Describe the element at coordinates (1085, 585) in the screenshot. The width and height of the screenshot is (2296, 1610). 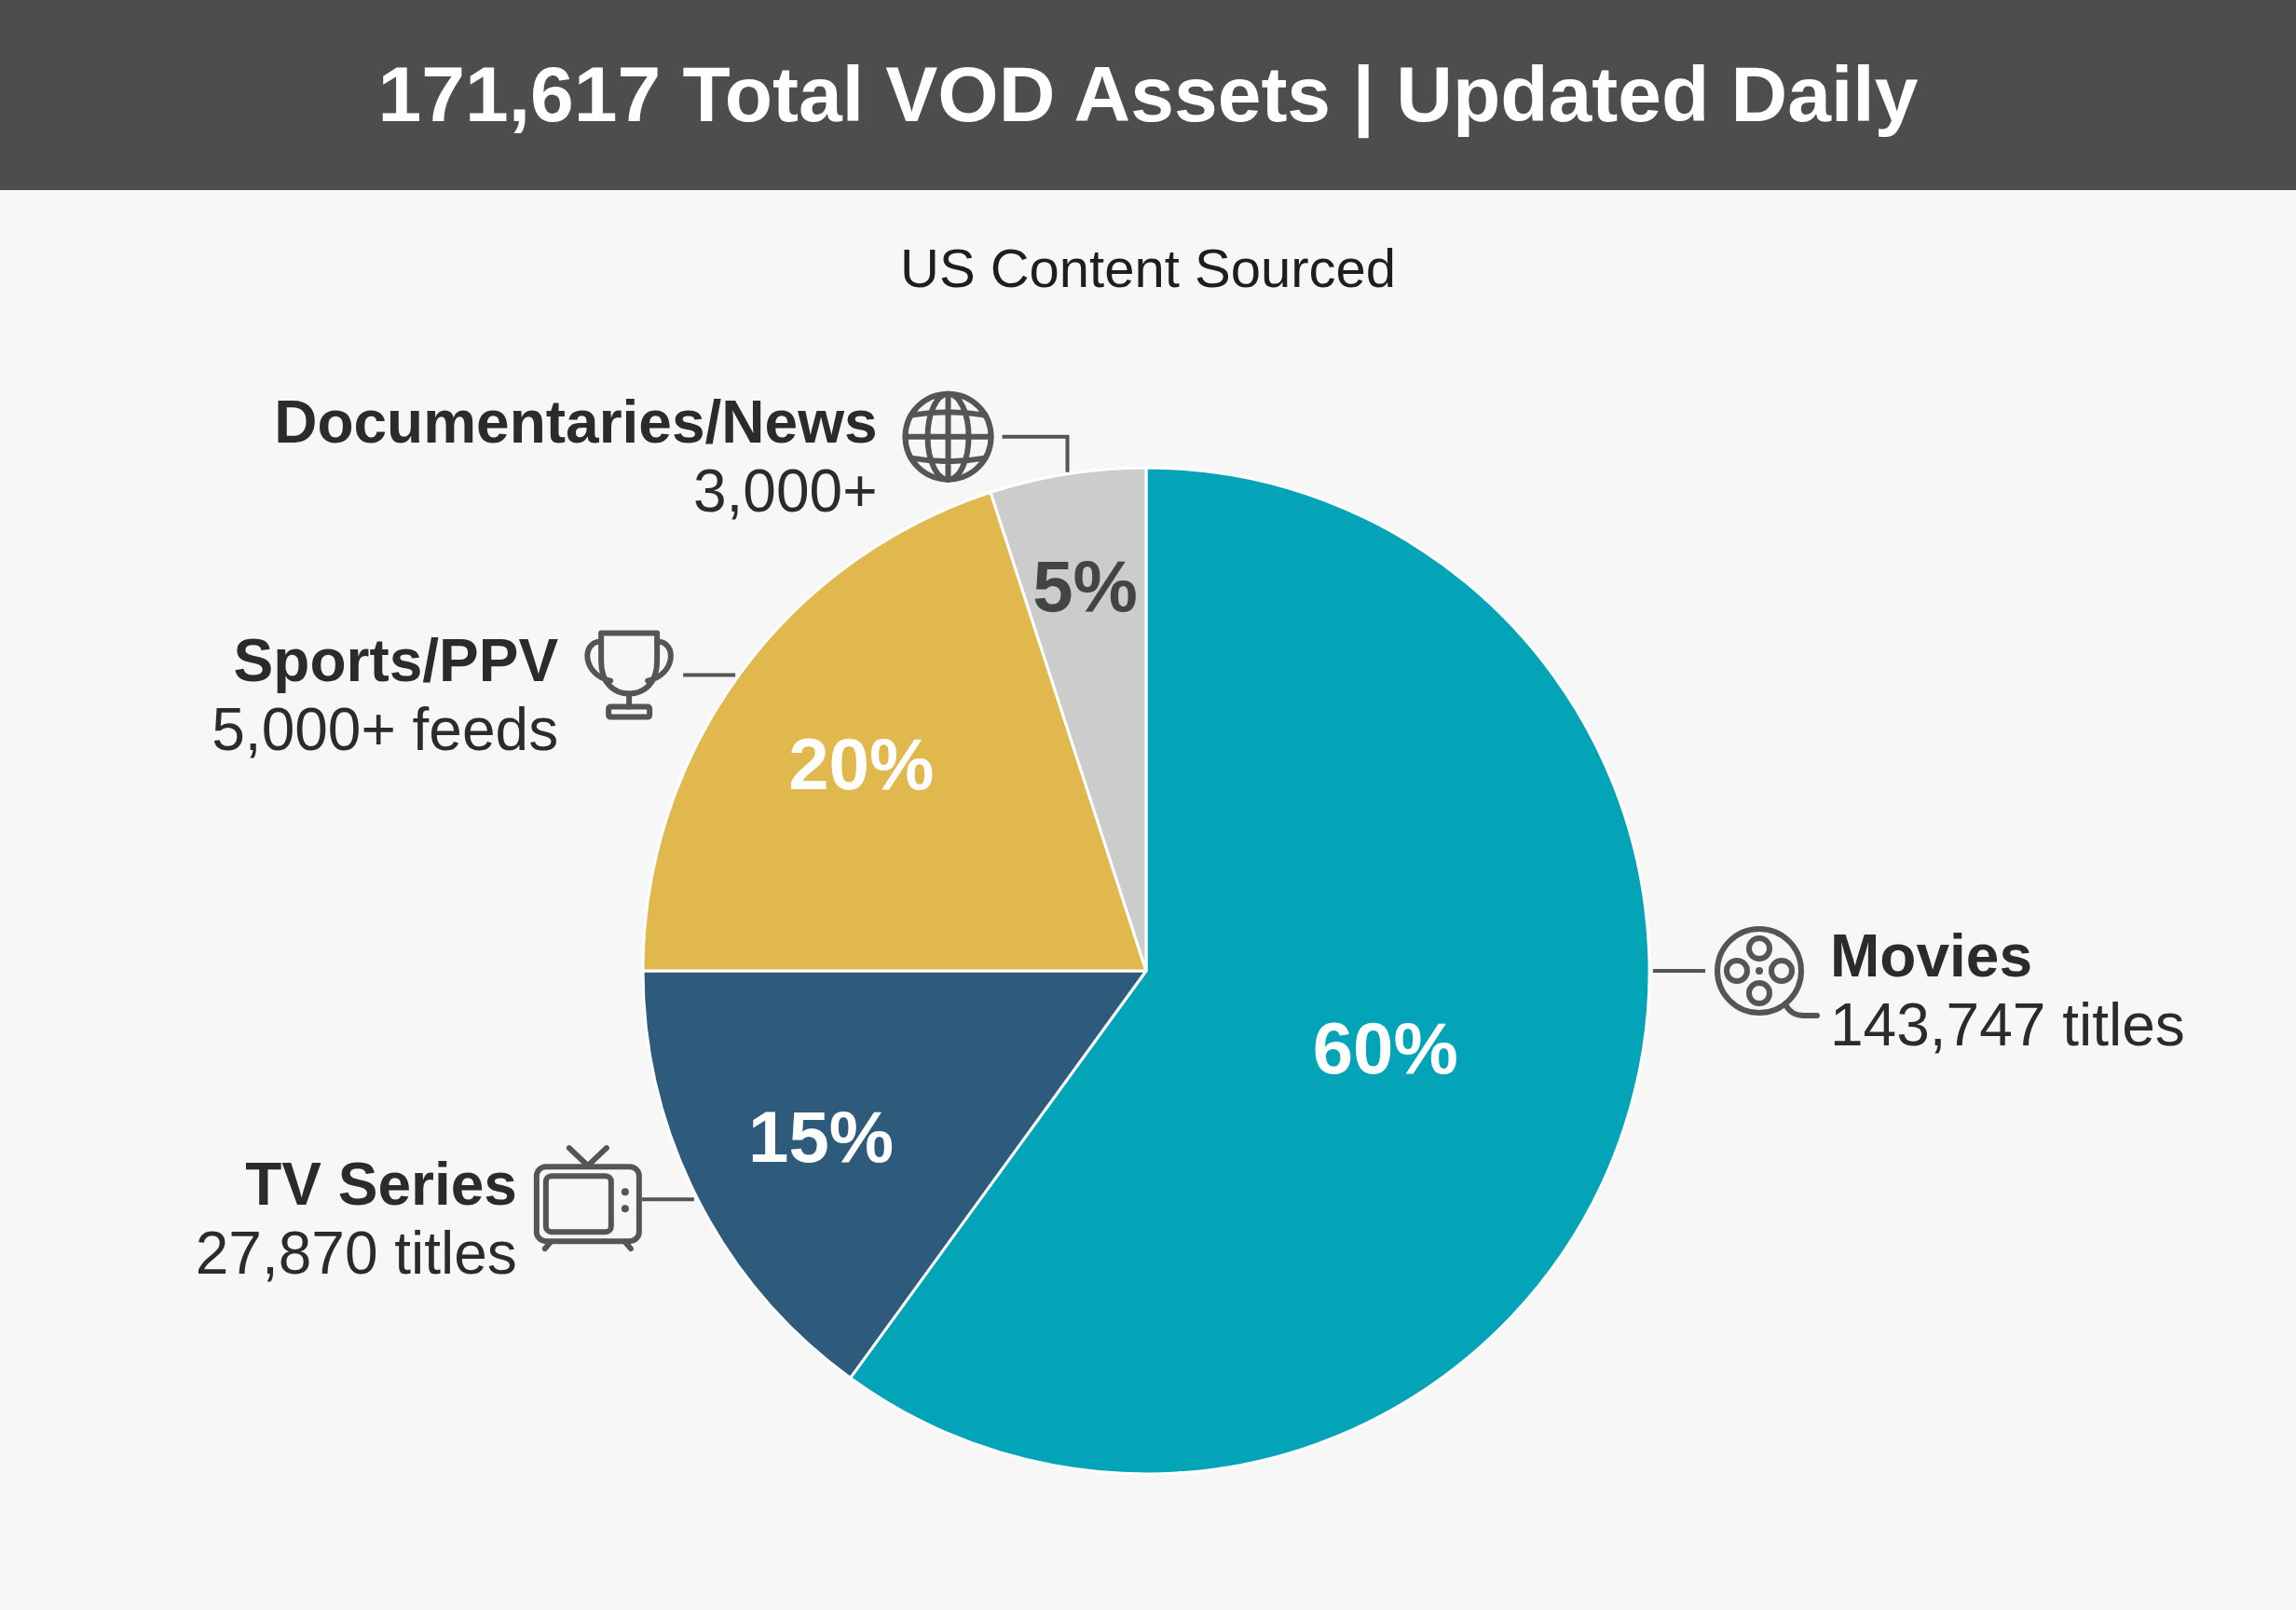
I see `data-label: 5%` at that location.